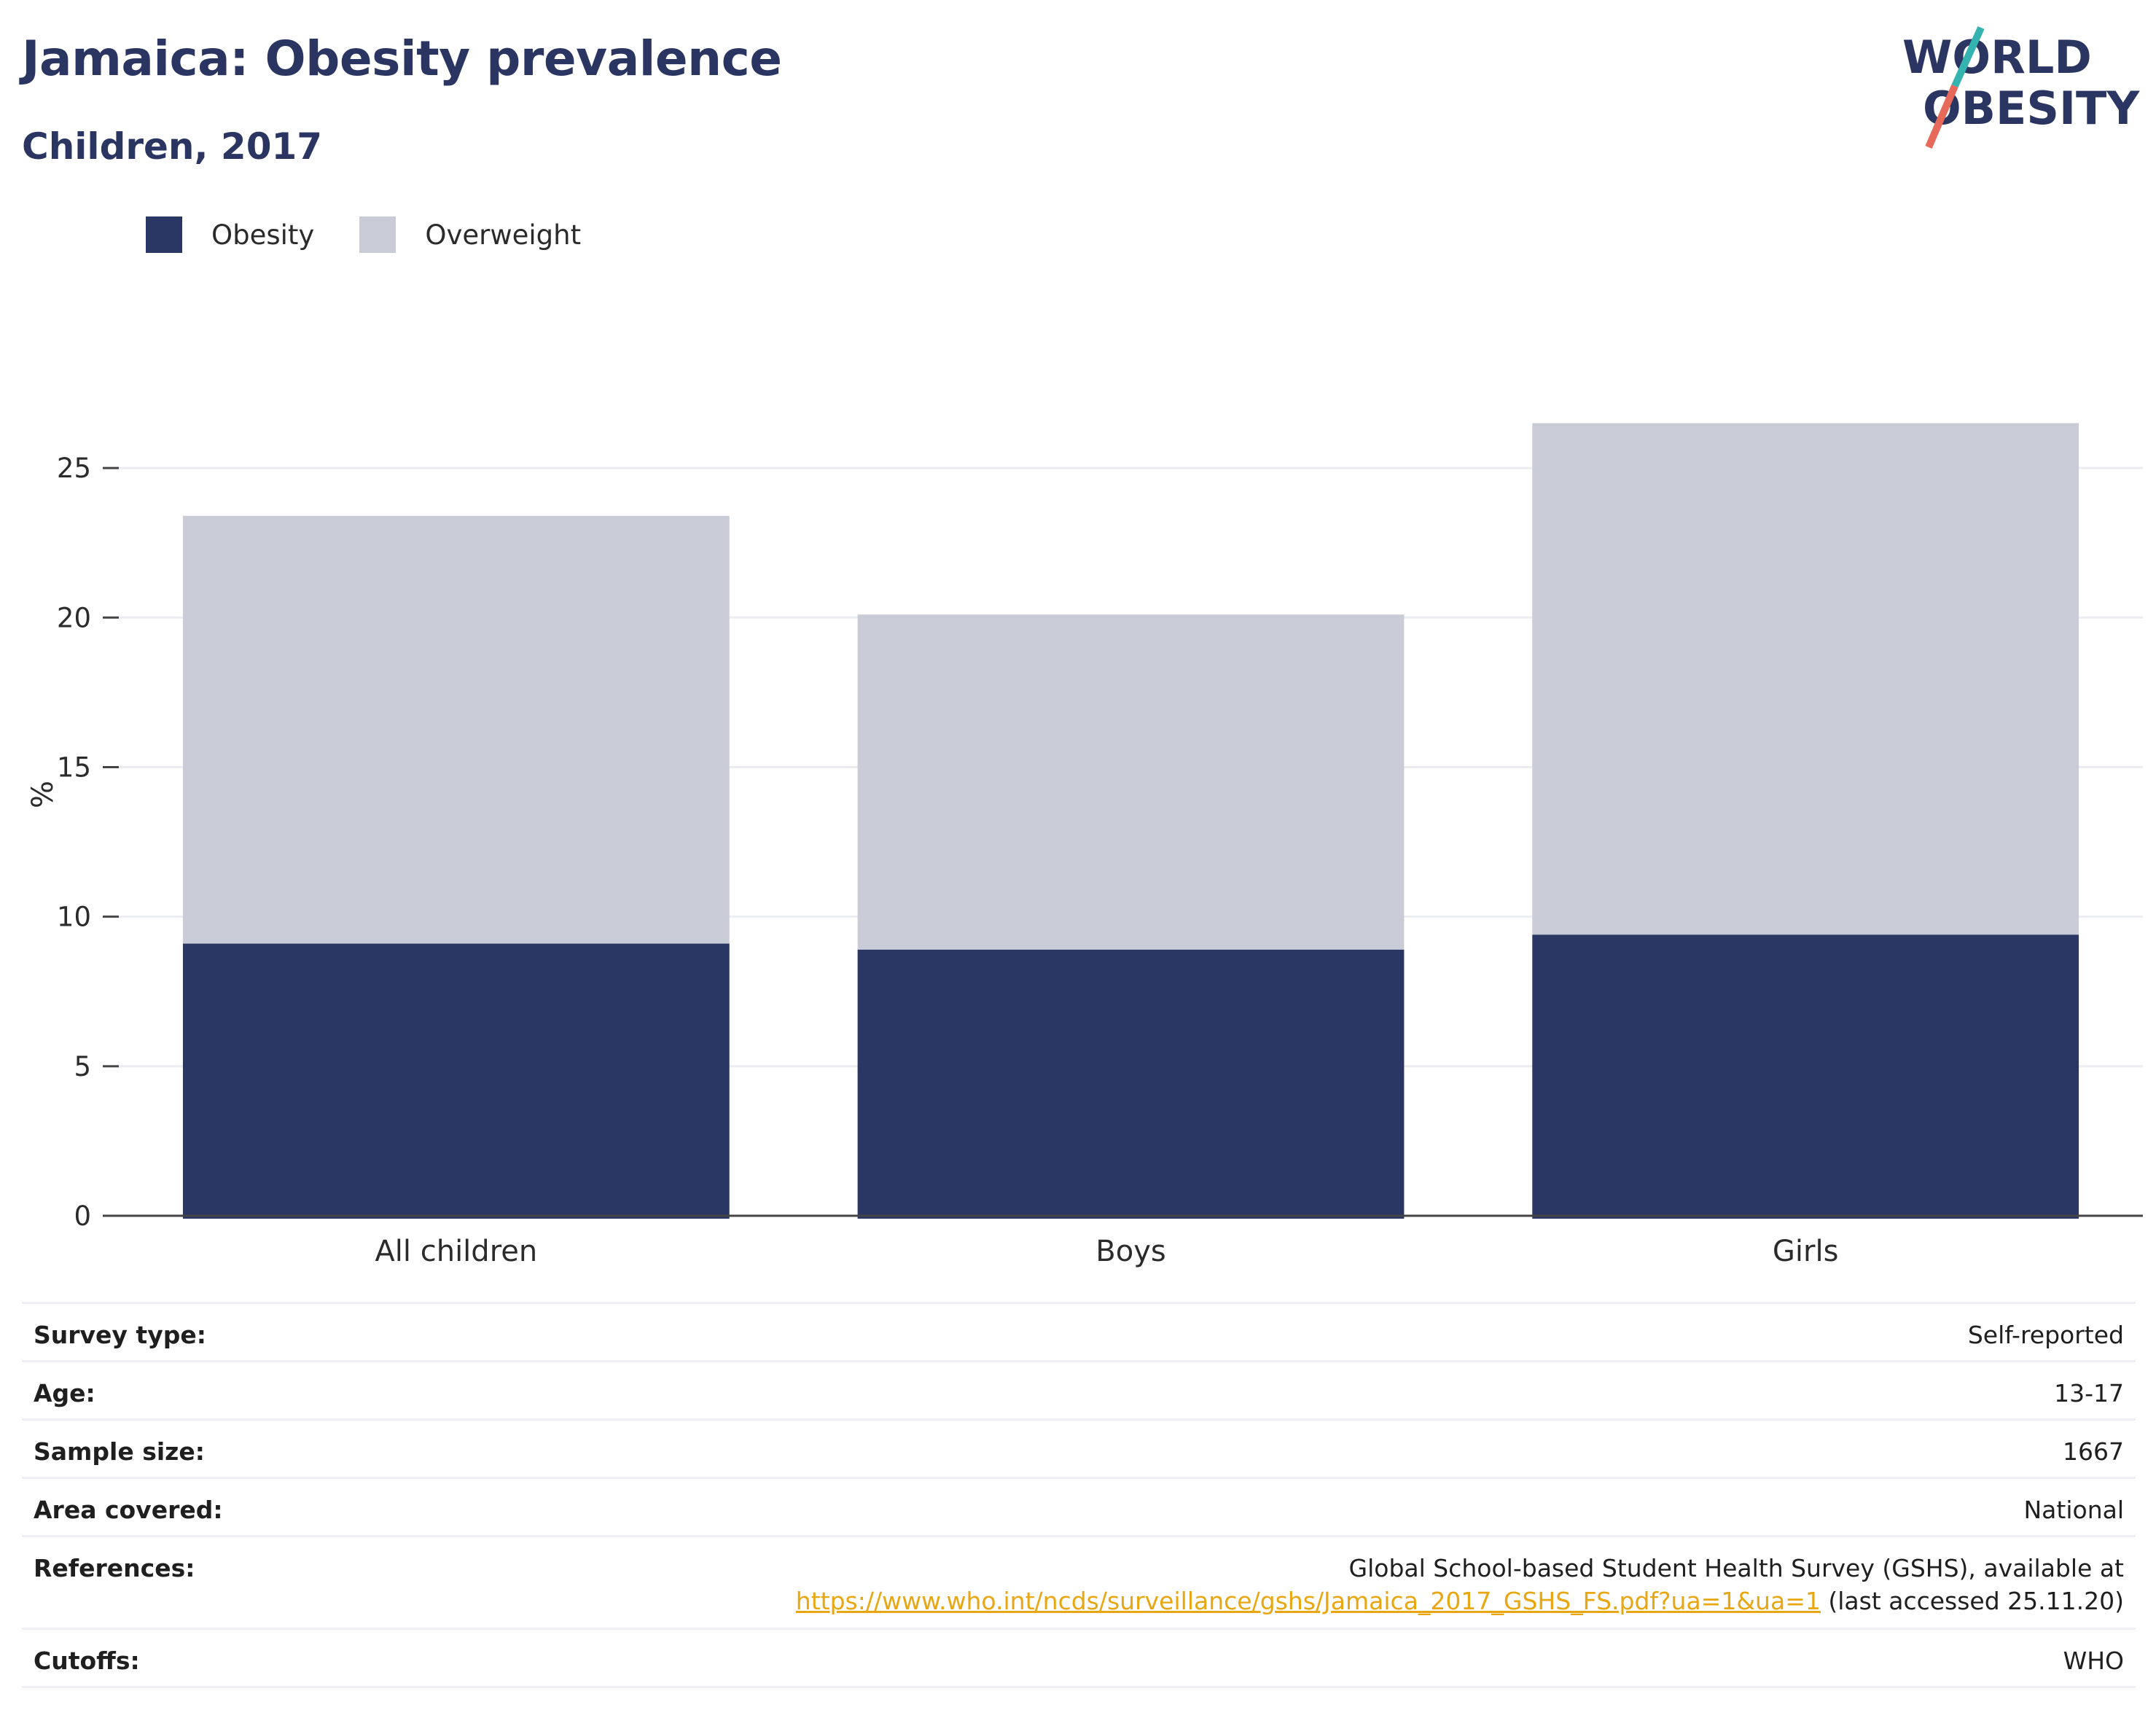 The height and width of the screenshot is (1734, 2156). I want to click on info-value: 13-17, so click(2089, 1393).